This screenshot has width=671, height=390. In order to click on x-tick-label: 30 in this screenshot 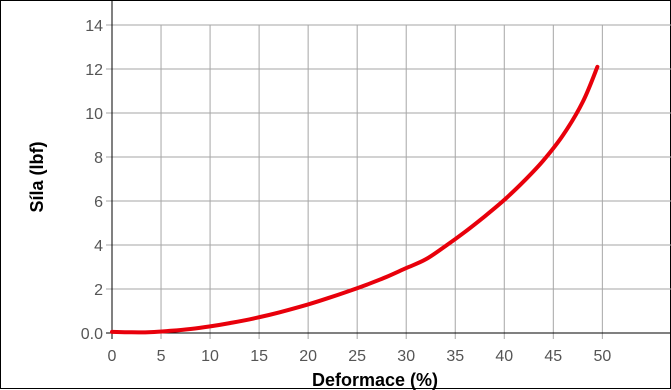, I will do `click(406, 356)`.